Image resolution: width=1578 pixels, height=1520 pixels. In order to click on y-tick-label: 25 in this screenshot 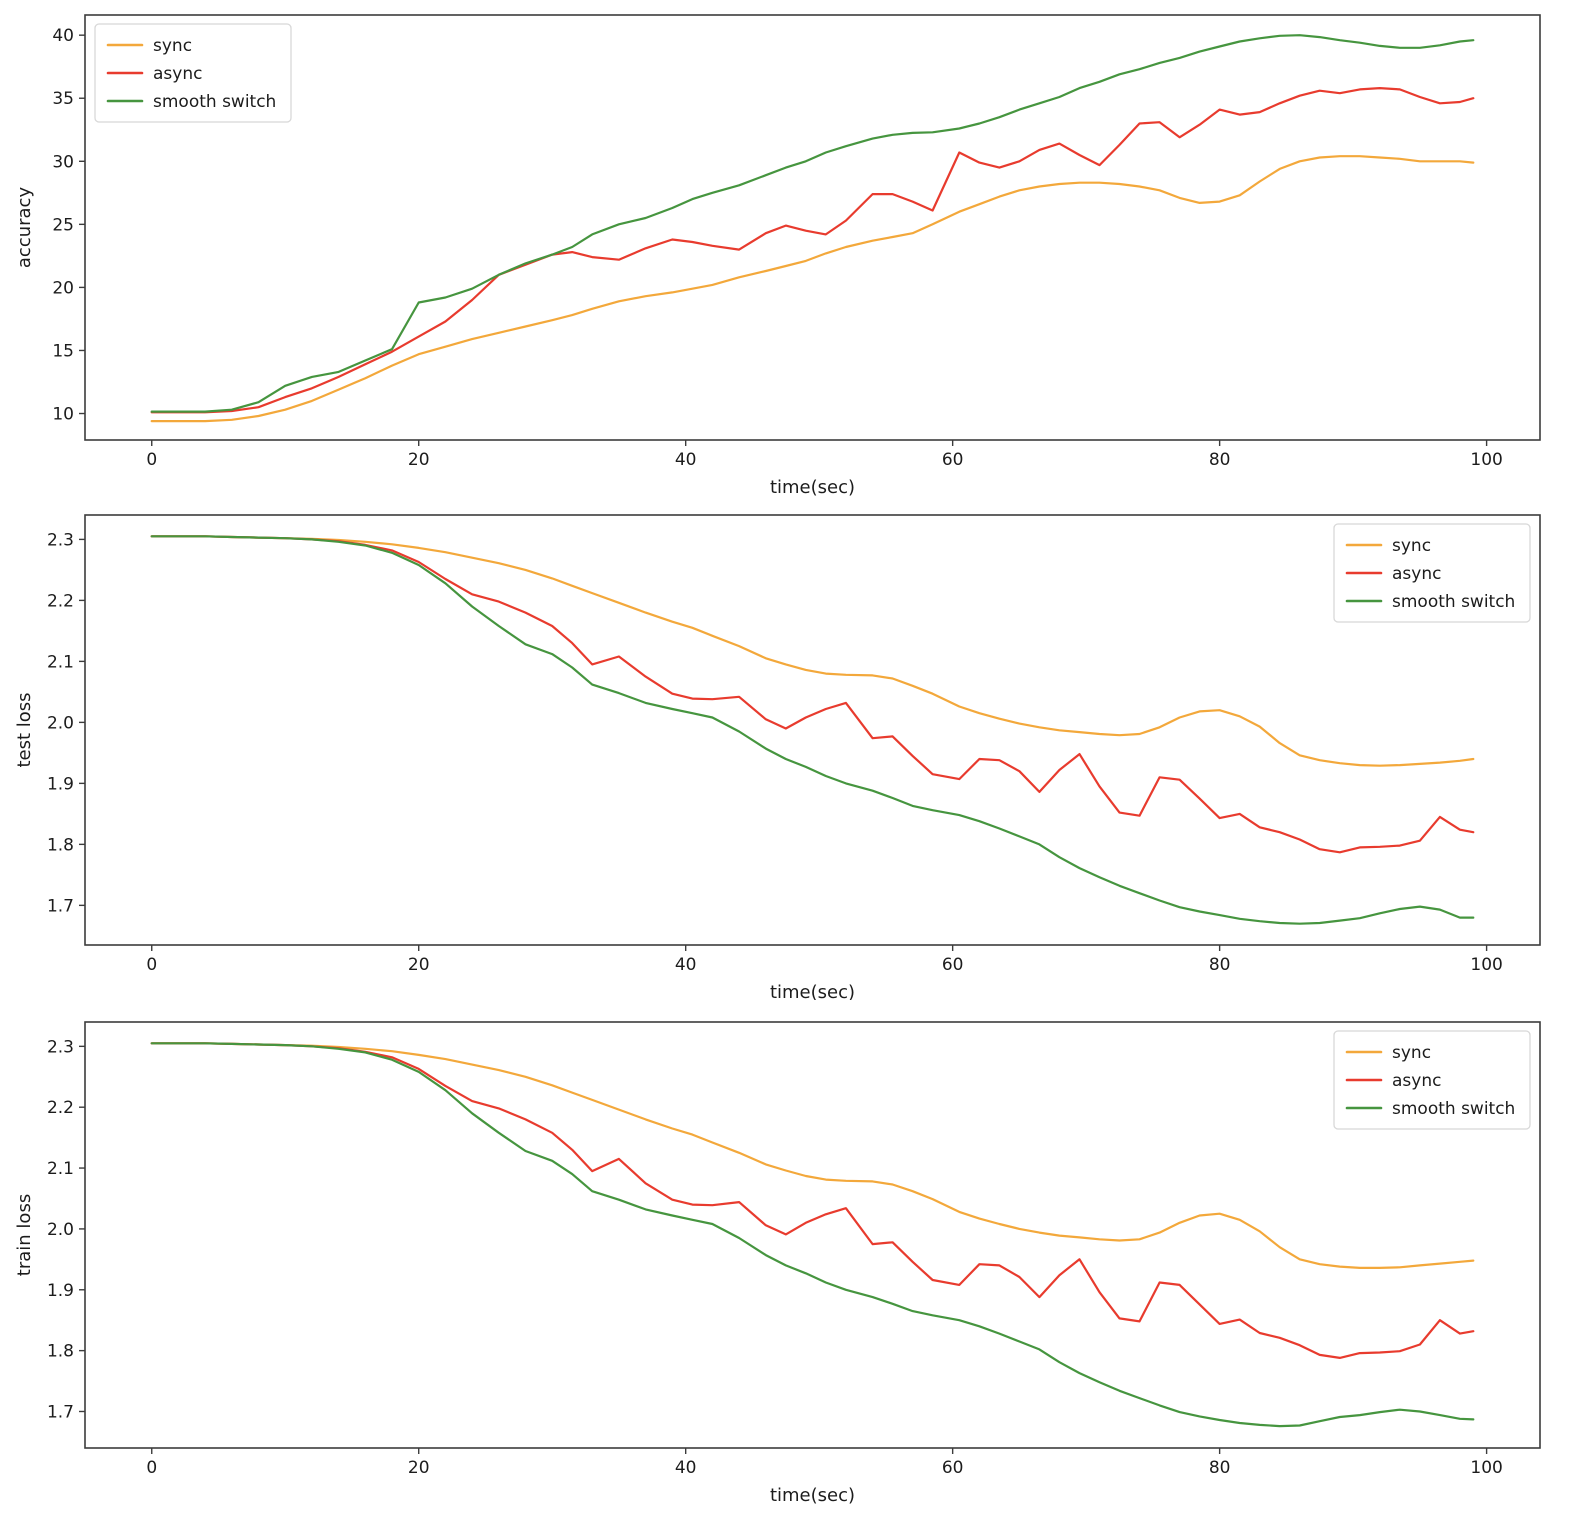, I will do `click(63, 225)`.